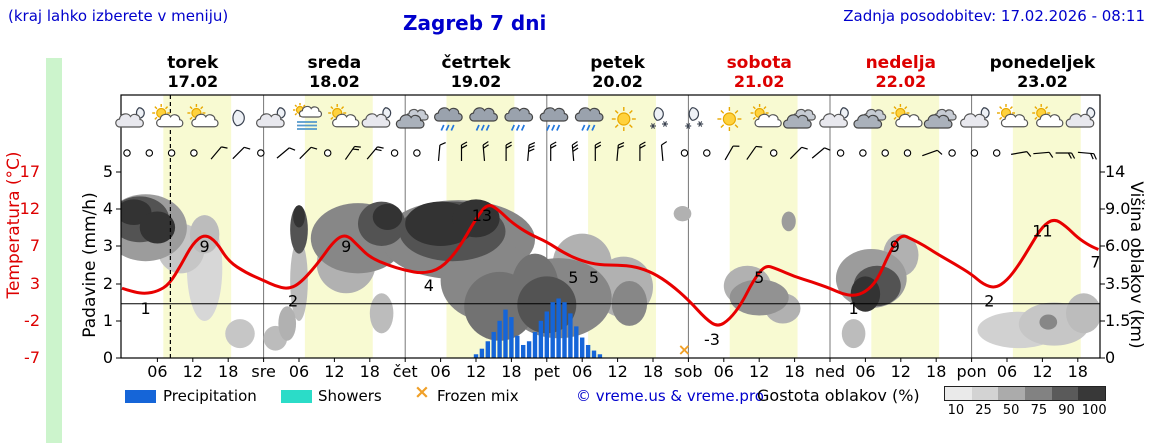  Describe the element at coordinates (605, 117) in the screenshot. I see `weather-icons-row` at that location.